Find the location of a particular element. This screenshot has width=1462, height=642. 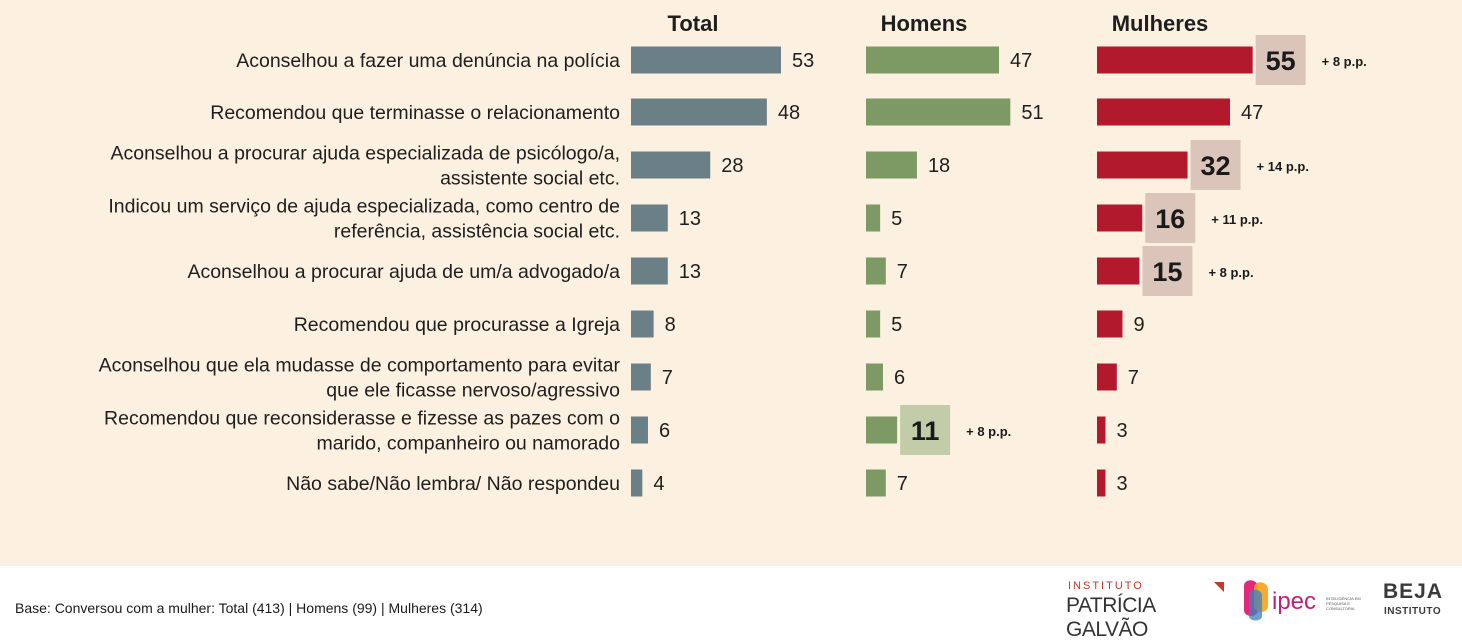

ipec-wordmark: ipec is located at coordinates (1294, 601).